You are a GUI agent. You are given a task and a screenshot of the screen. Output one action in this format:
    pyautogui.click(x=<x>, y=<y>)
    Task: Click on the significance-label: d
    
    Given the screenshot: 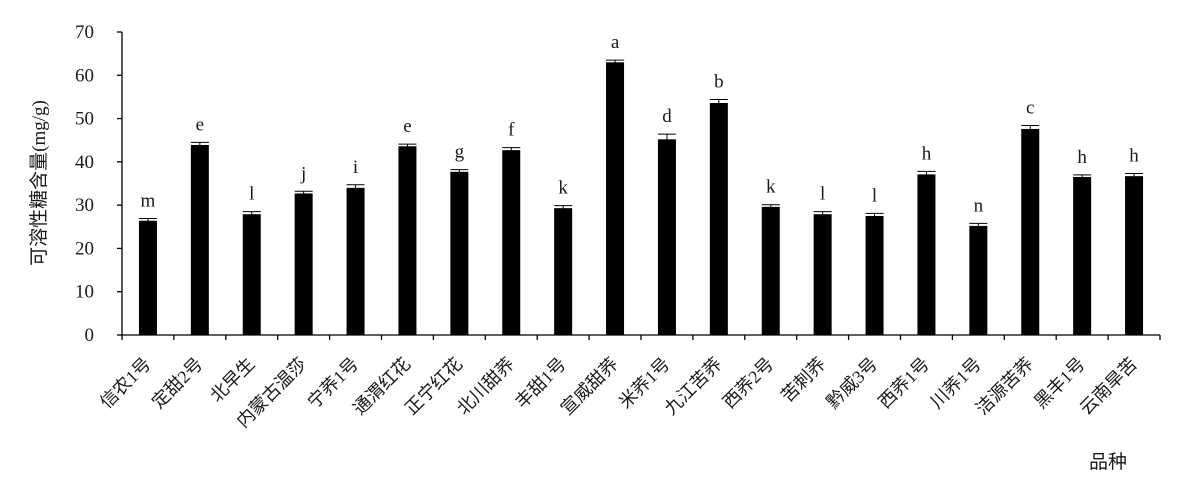 What is the action you would take?
    pyautogui.click(x=667, y=116)
    